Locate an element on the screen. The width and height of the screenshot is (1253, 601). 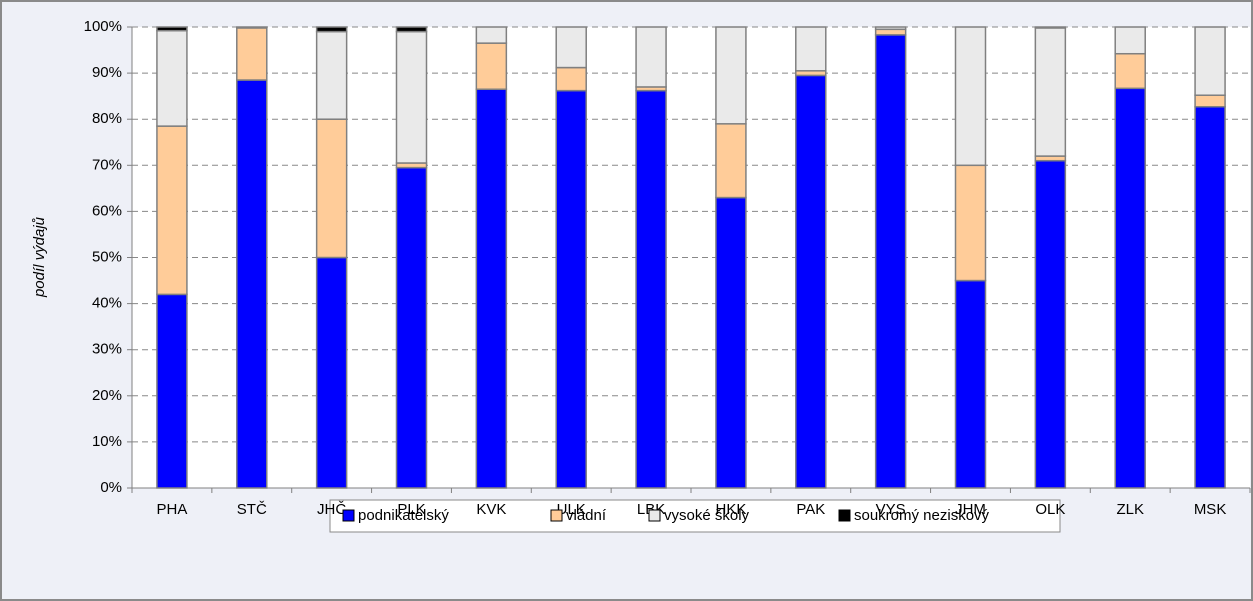
y-tick-label: 10% is located at coordinates (107, 441).